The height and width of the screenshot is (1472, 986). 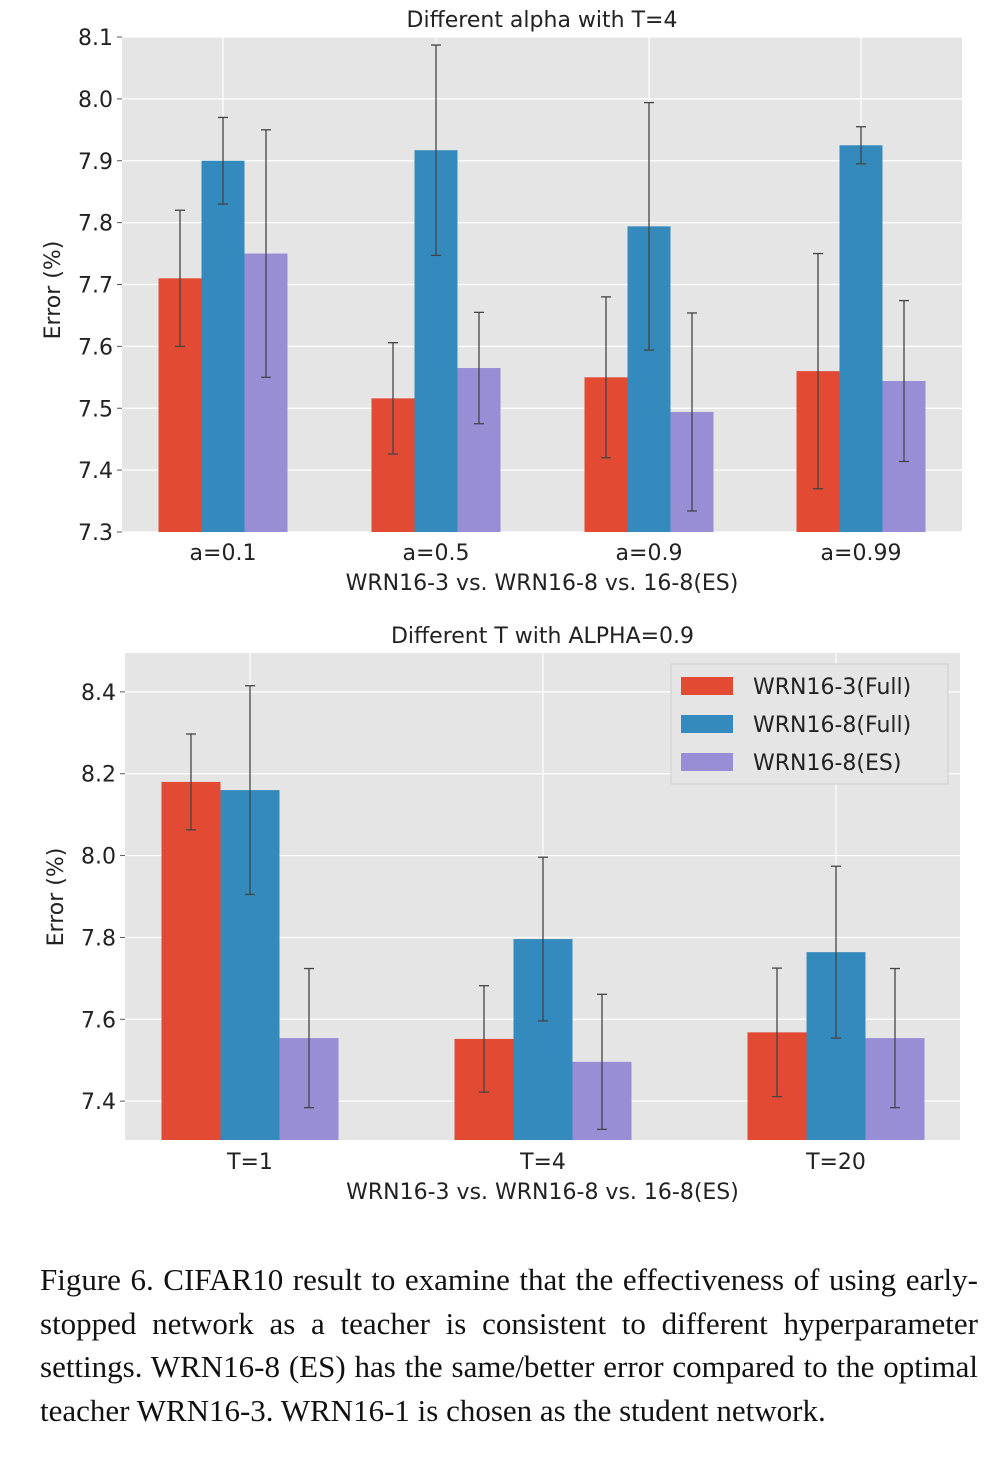 I want to click on x-tick-label: T=1, so click(x=249, y=1162).